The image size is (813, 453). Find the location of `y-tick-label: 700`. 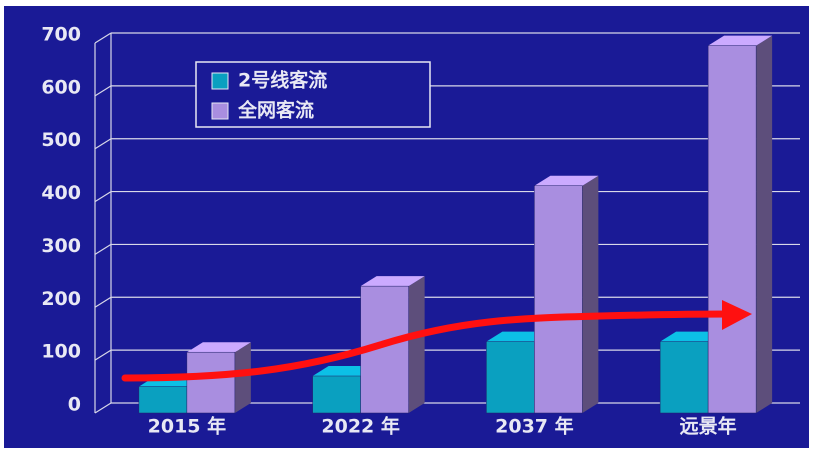

y-tick-label: 700 is located at coordinates (61, 35).